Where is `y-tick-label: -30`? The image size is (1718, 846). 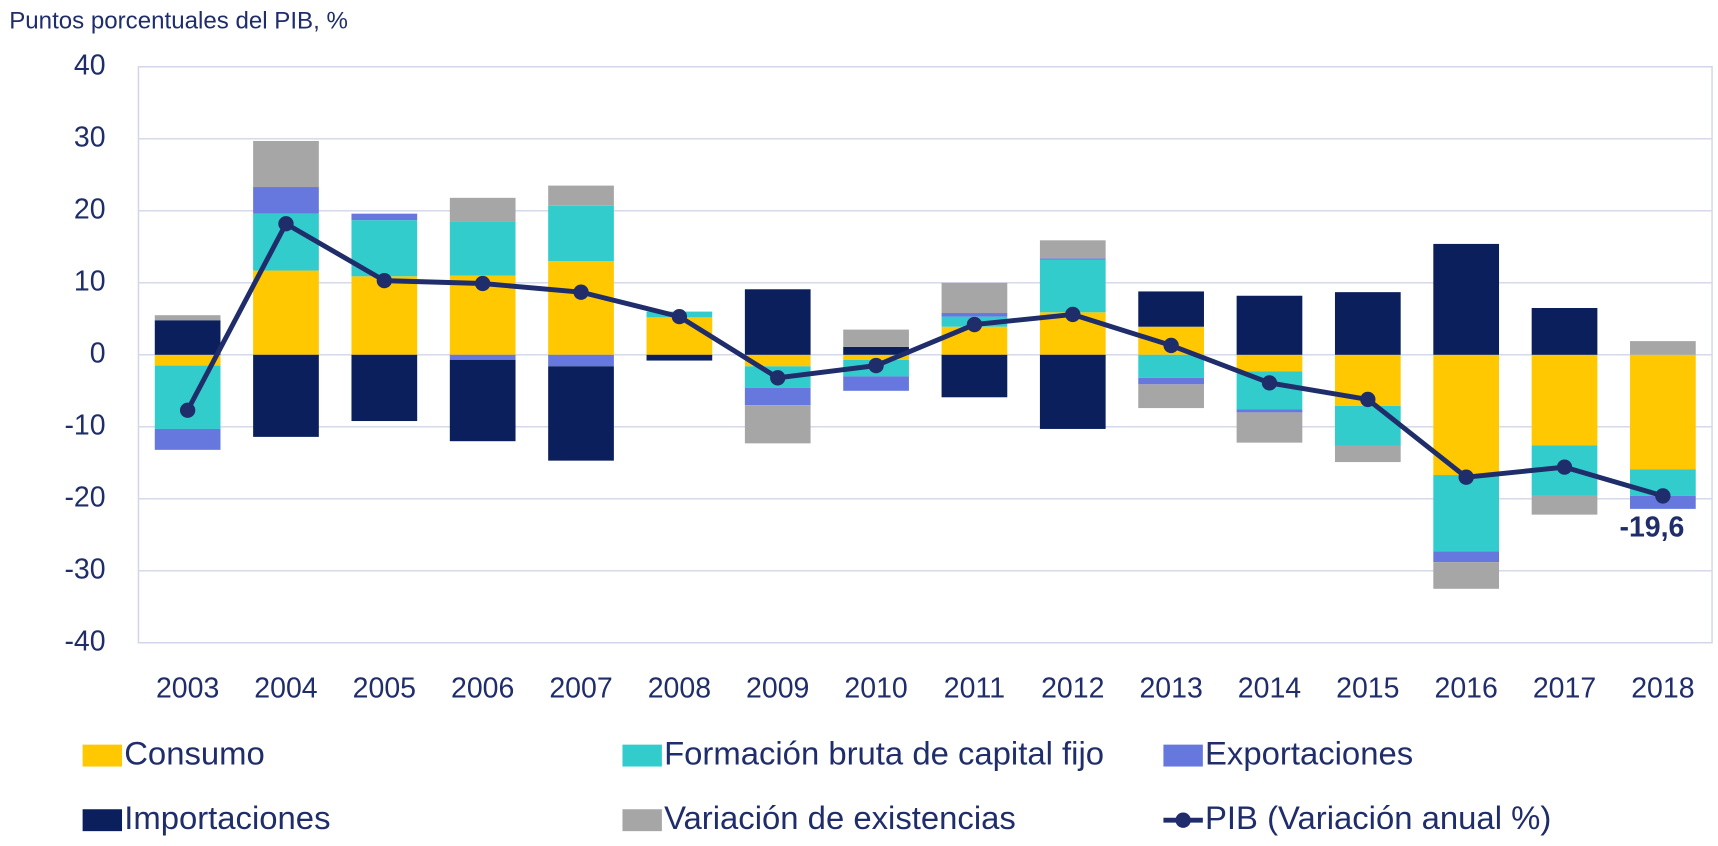 y-tick-label: -30 is located at coordinates (84, 569).